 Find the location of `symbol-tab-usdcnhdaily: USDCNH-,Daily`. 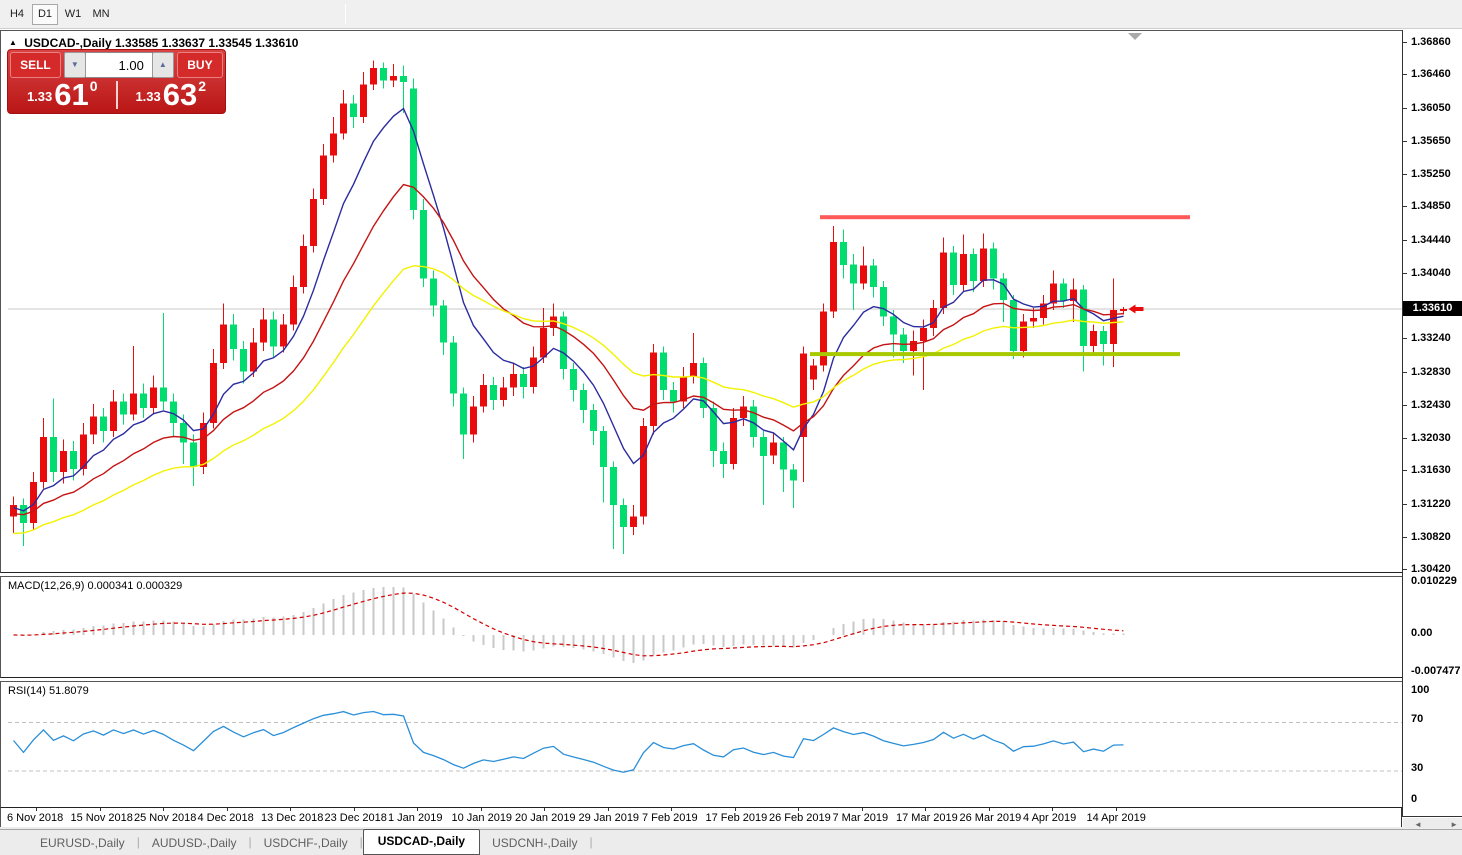

symbol-tab-usdcnhdaily: USDCNH-,Daily is located at coordinates (535, 843).